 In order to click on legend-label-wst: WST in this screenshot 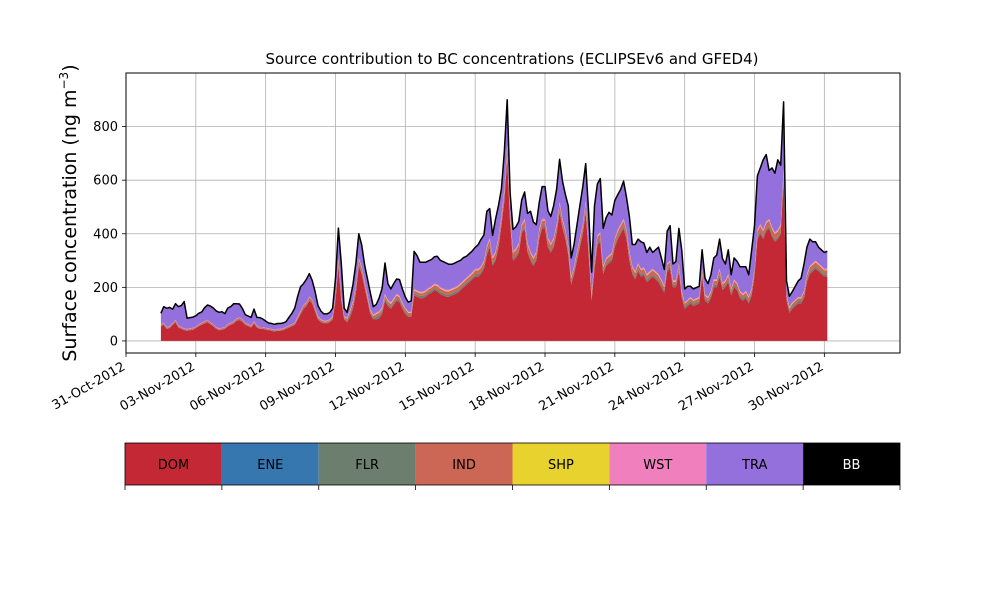, I will do `click(657, 465)`.